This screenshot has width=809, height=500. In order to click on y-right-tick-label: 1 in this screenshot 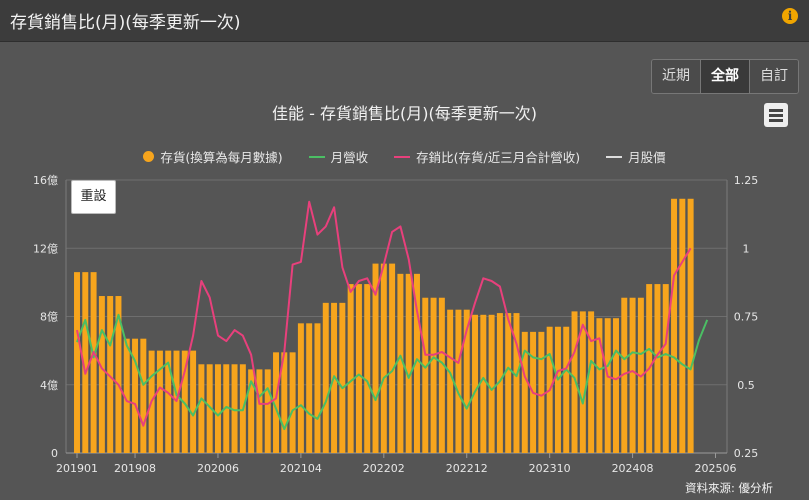, I will do `click(746, 248)`.